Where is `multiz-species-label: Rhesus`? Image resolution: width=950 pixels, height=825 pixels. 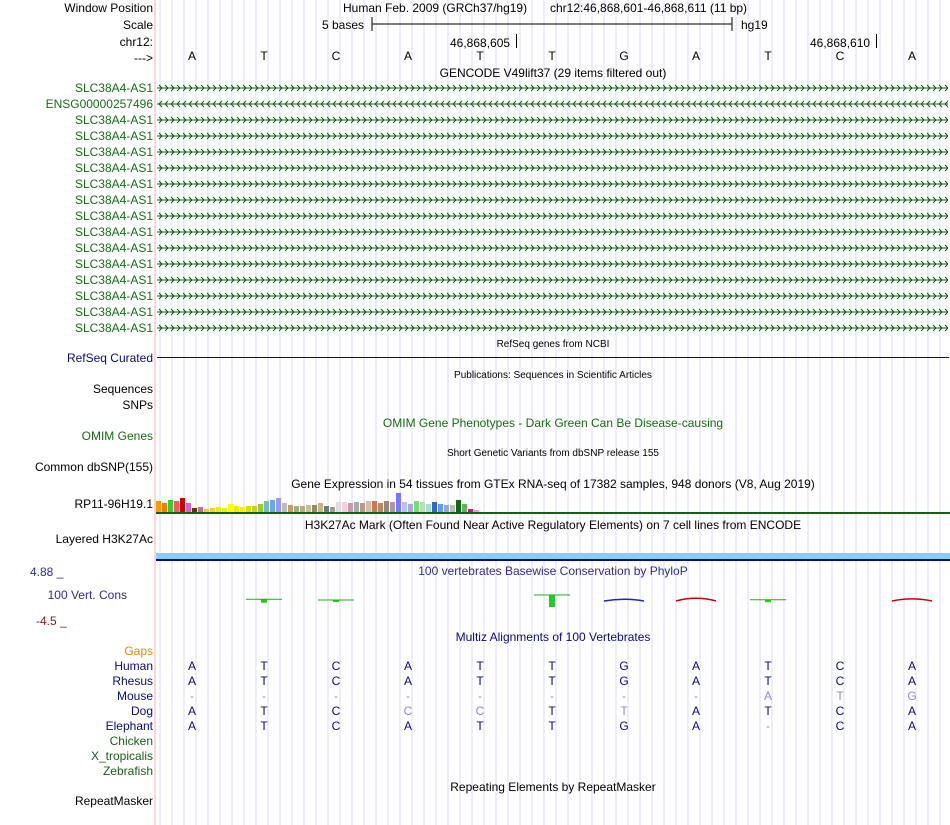
multiz-species-label: Rhesus is located at coordinates (132, 681).